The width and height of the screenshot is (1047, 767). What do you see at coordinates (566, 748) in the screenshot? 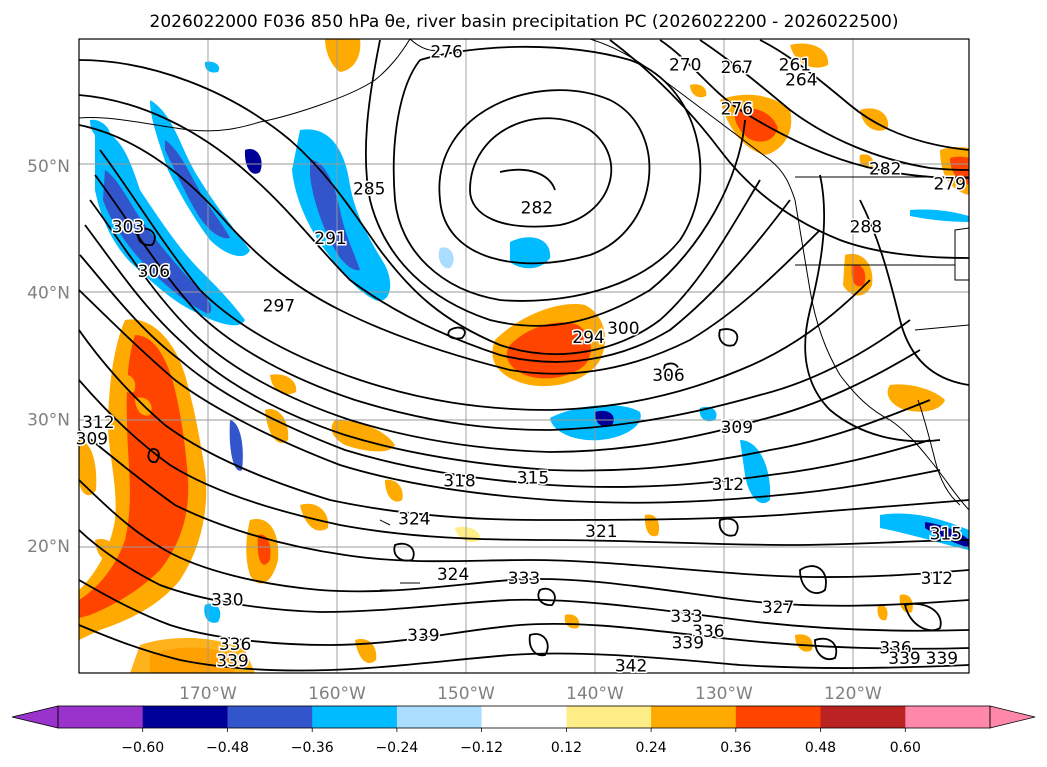
I see `colorbar-tick-label: 0.12` at bounding box center [566, 748].